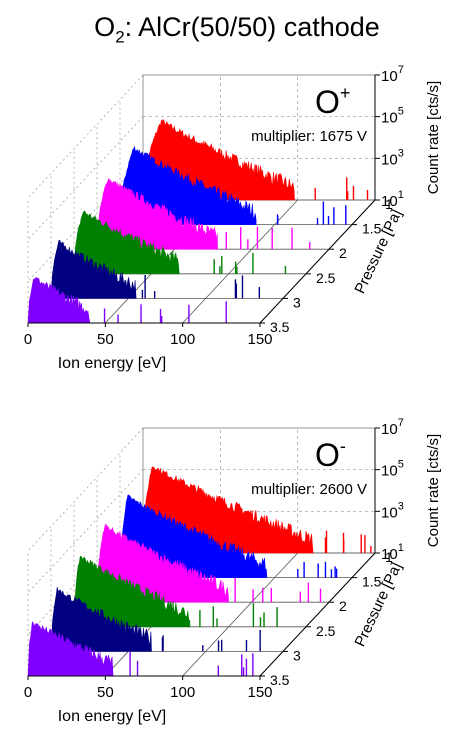 Image resolution: width=474 pixels, height=752 pixels. Describe the element at coordinates (252, 27) in the screenshot. I see `title-rest: : AlCr(50/50) cathode` at that location.